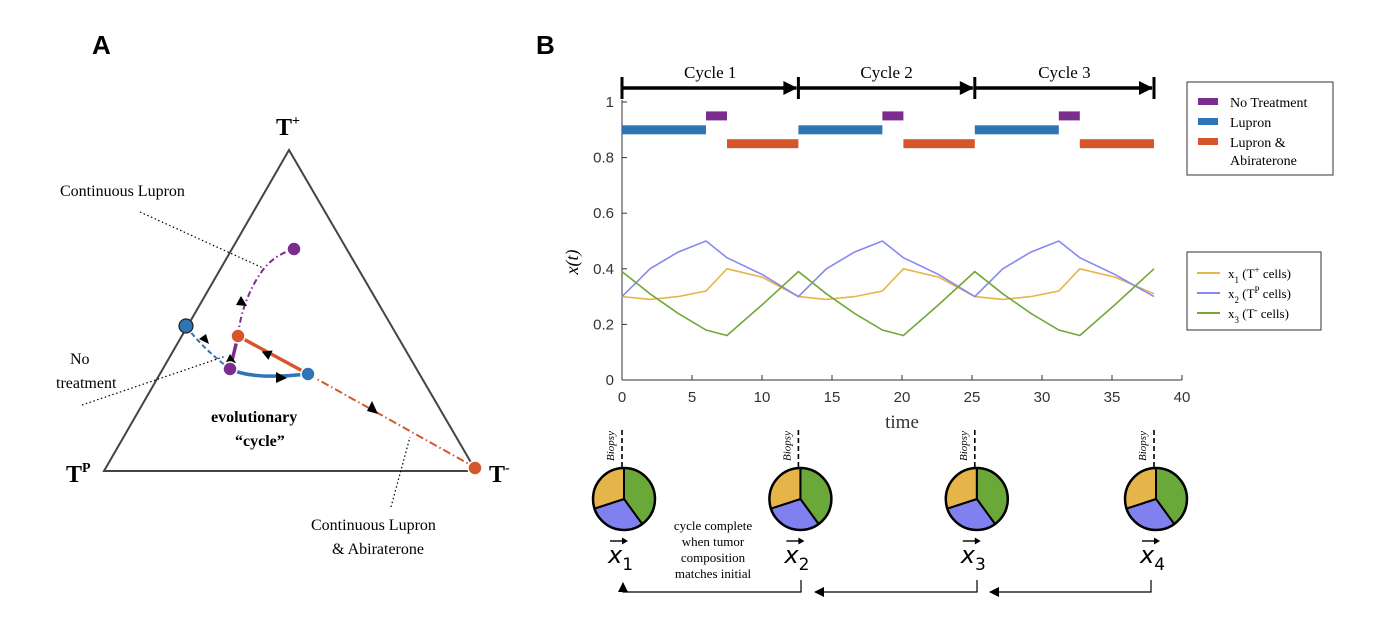 The image size is (1374, 640). I want to click on arrow-head-abi, so click(267, 355).